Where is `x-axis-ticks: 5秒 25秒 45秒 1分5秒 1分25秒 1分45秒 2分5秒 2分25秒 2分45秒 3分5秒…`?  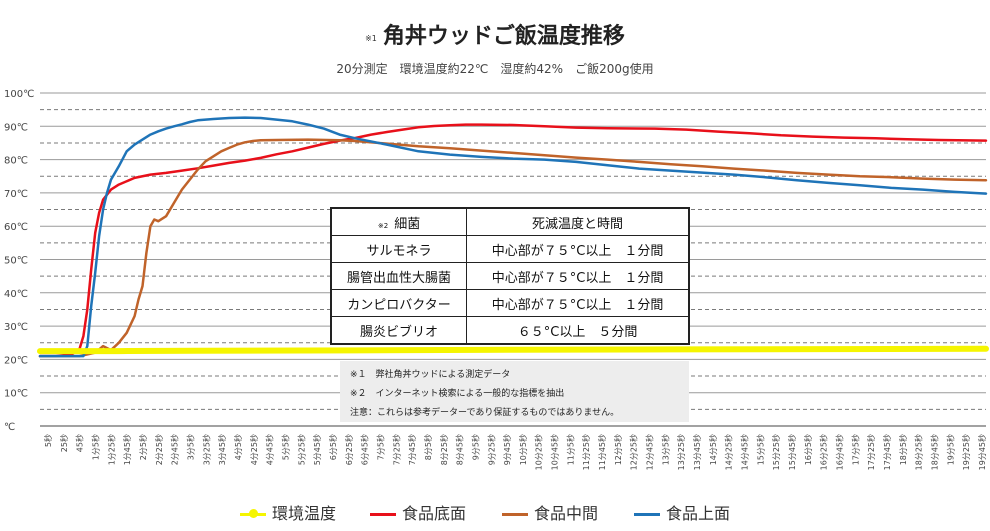 x-axis-ticks: 5秒 25秒 45秒 1分5秒 1分25秒 1分45秒 2分5秒 2分25秒 2分45秒 3分5秒… is located at coordinates (515, 452).